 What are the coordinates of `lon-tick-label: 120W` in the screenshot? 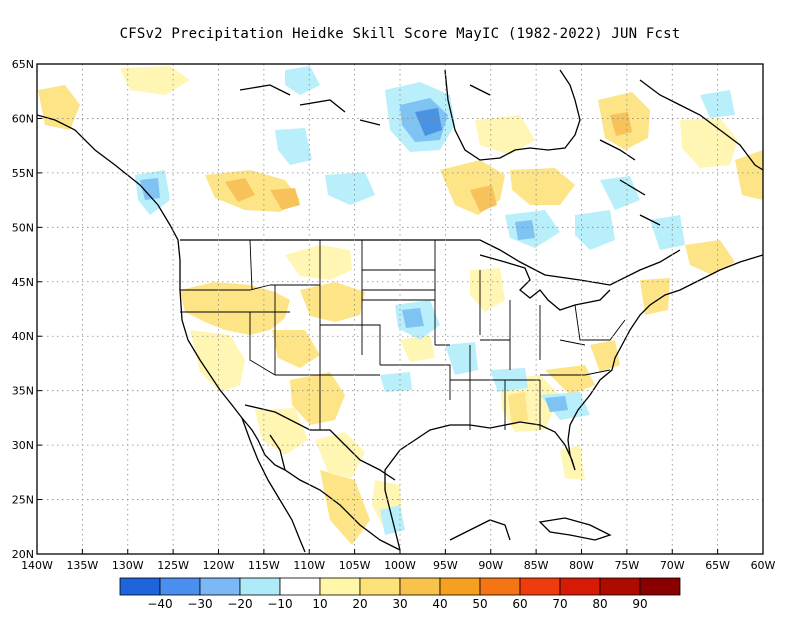 It's located at (219, 565).